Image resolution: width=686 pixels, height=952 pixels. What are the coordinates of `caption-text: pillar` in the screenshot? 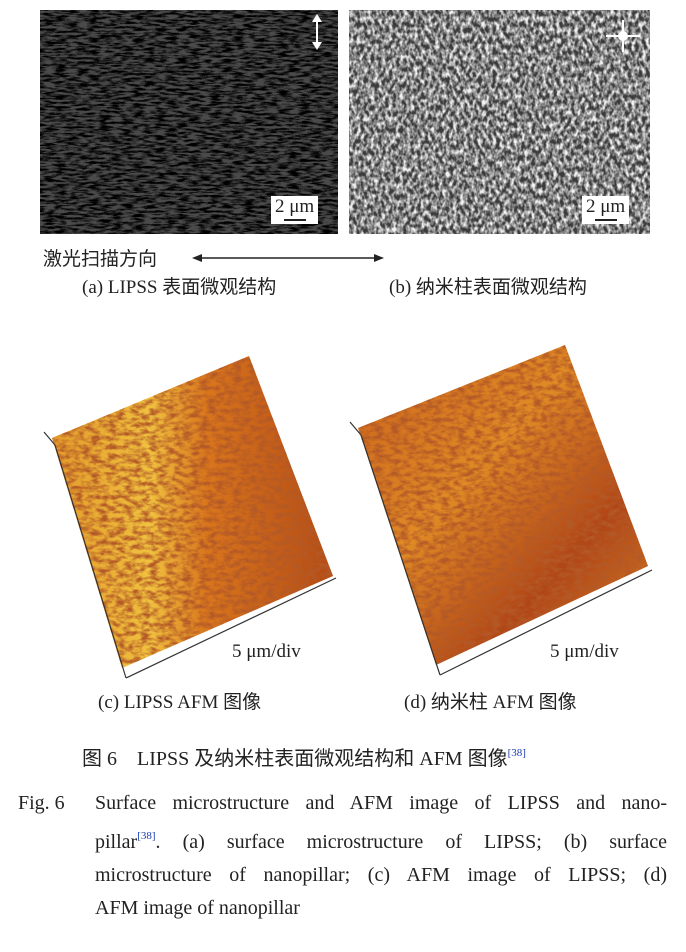 It's located at (116, 842).